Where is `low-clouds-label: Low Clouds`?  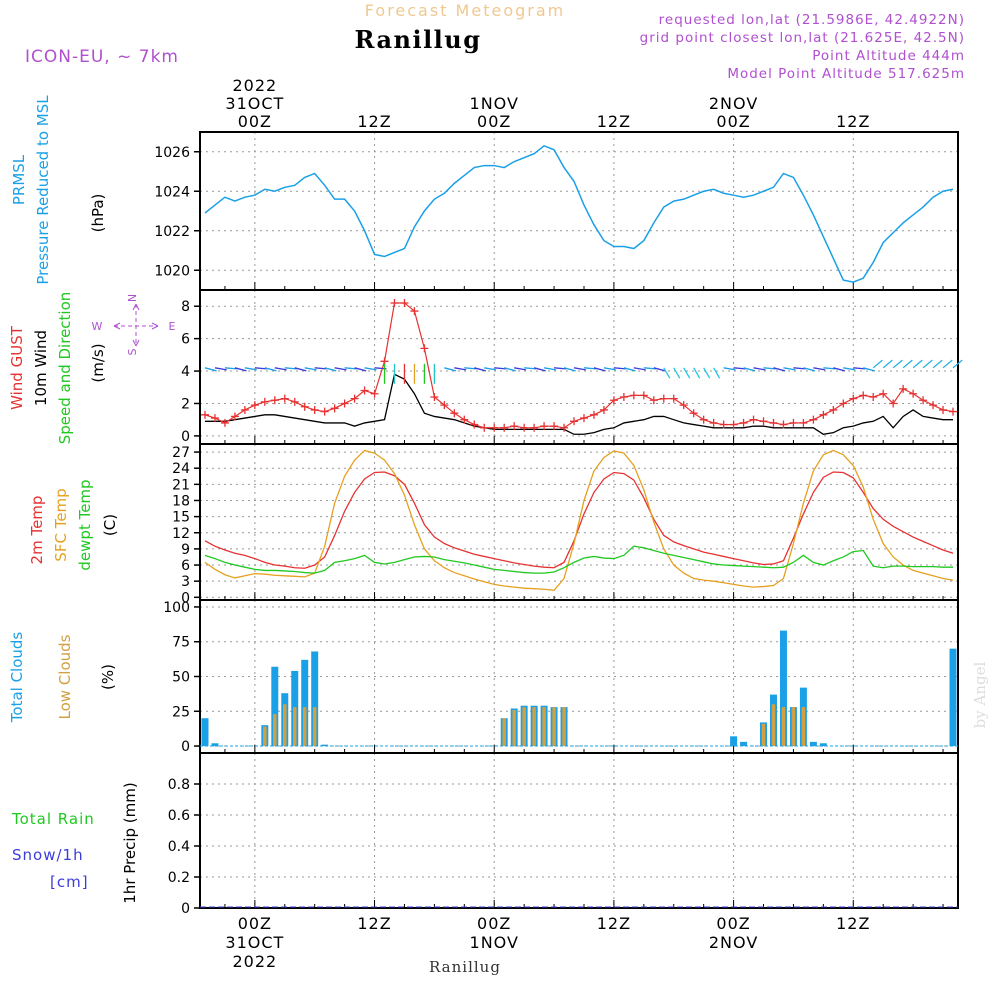
low-clouds-label: Low Clouds is located at coordinates (65, 676).